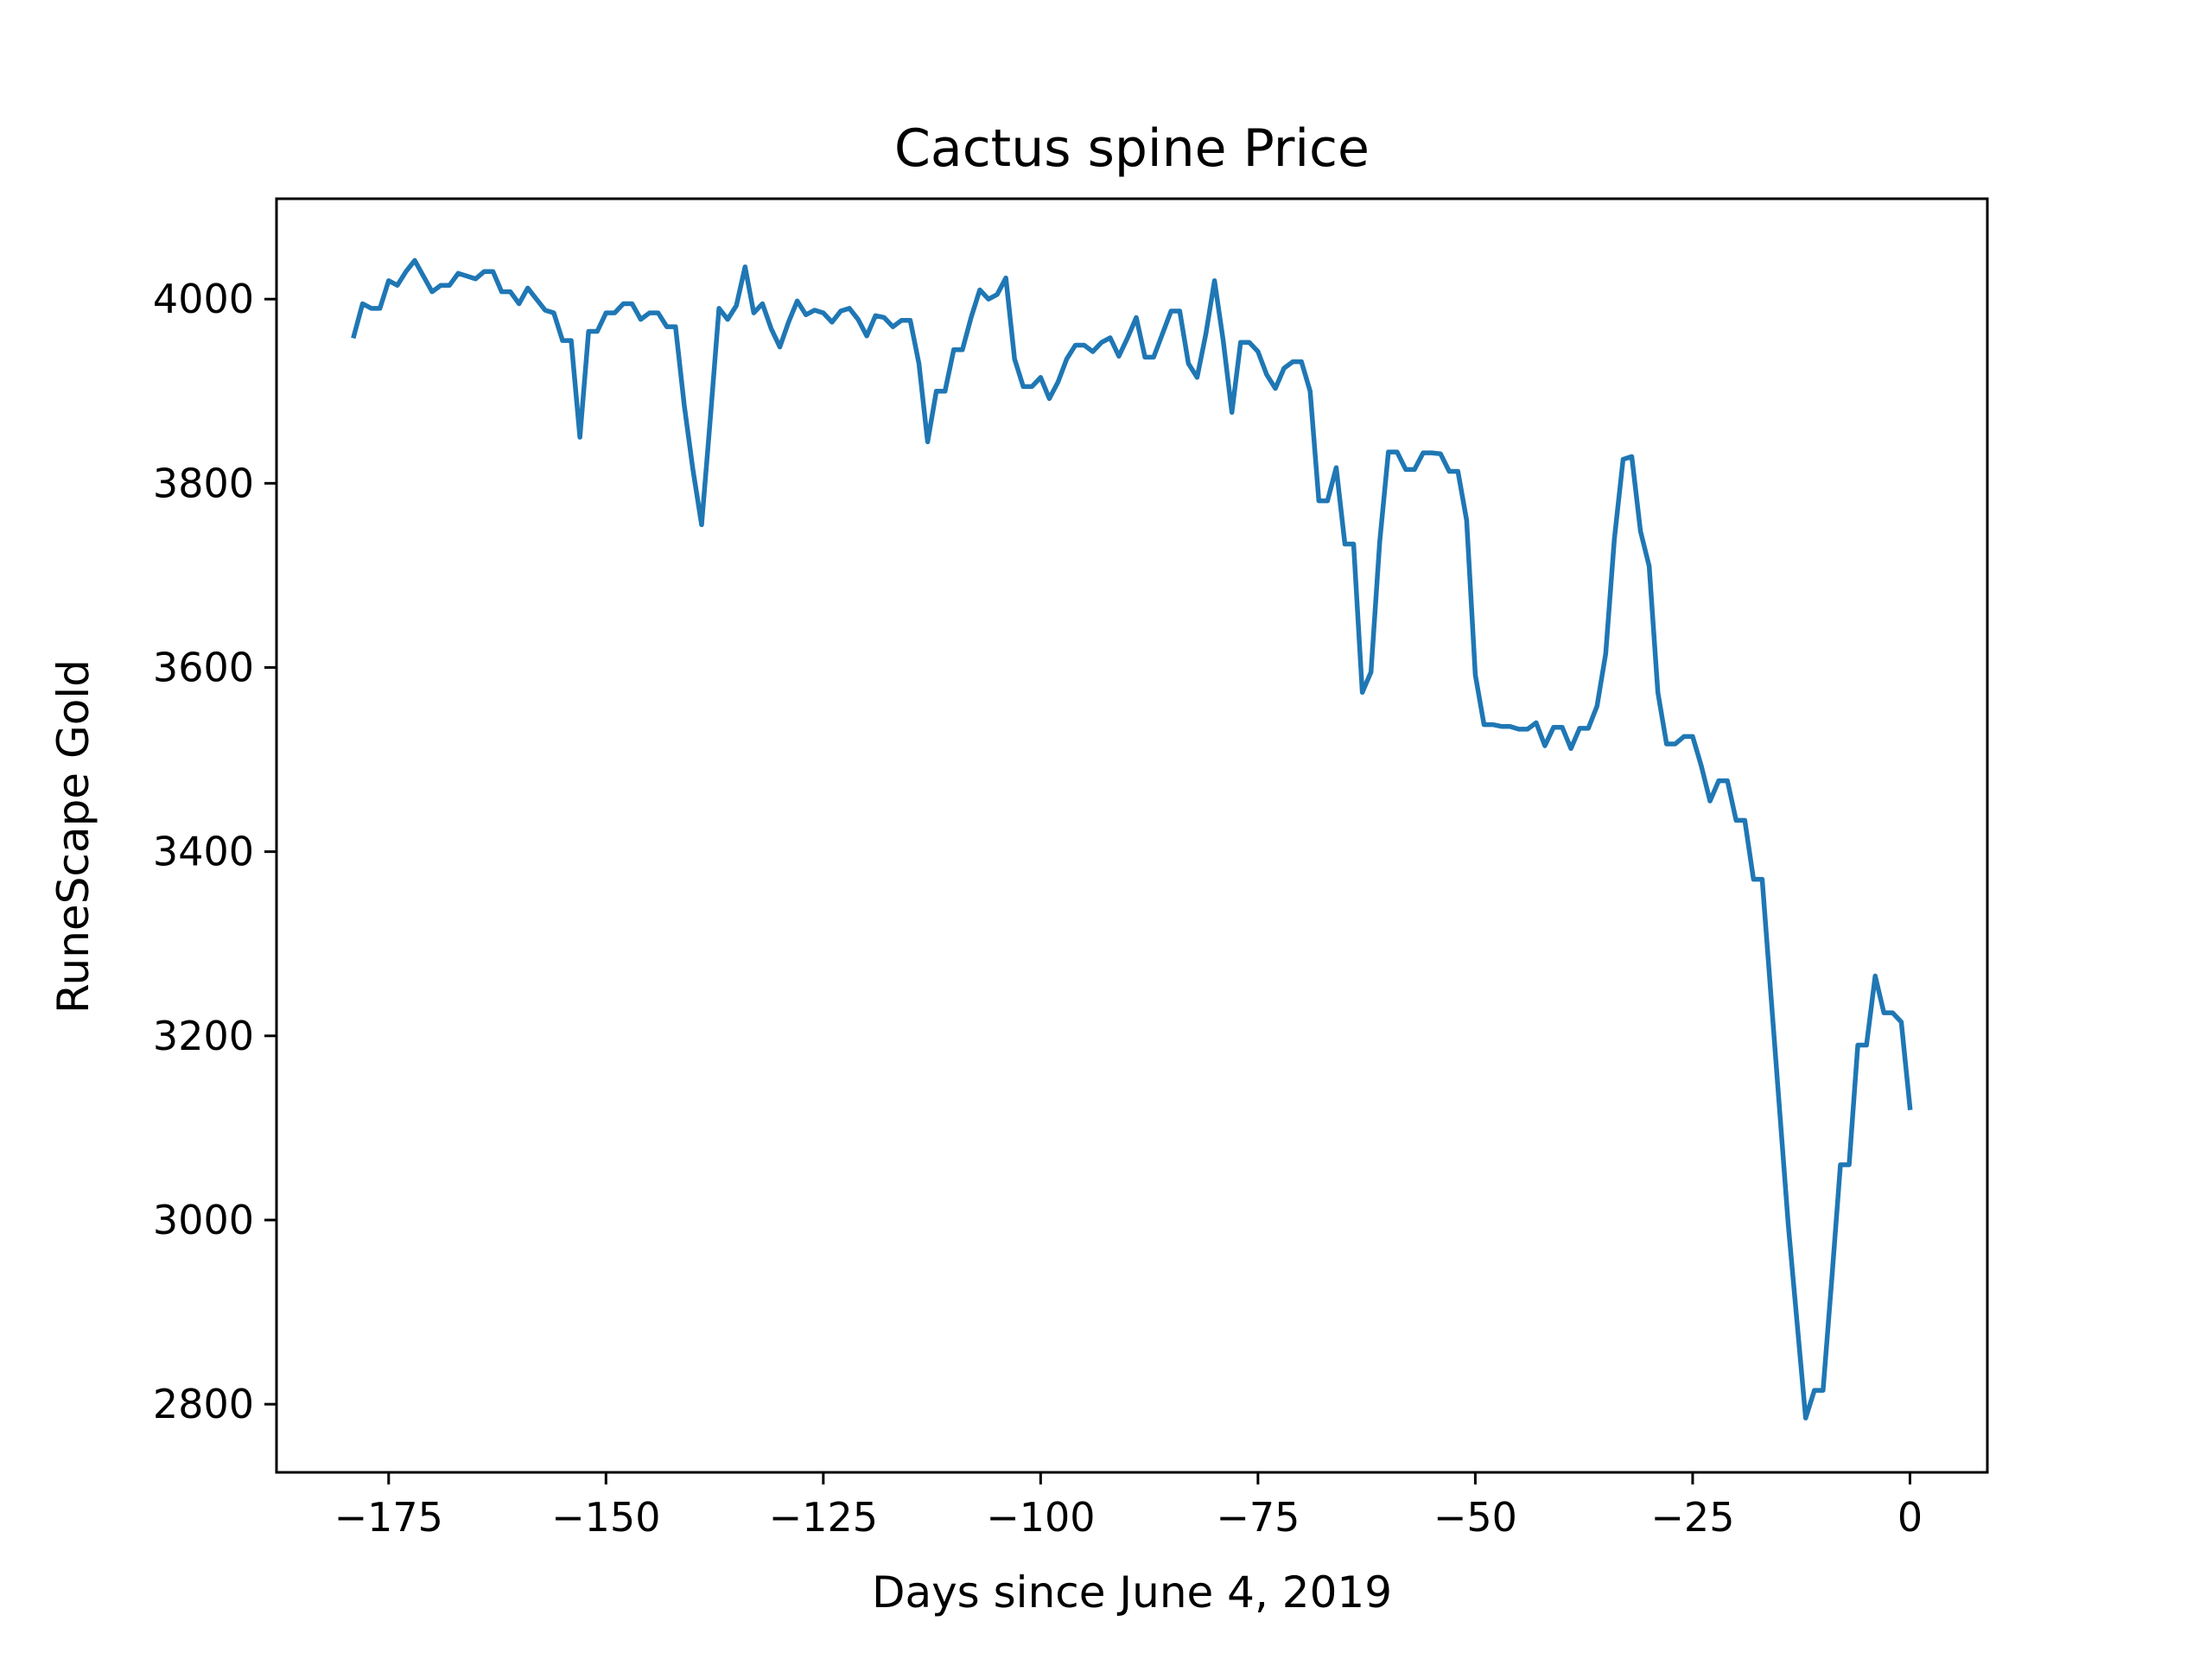 This screenshot has height=1659, width=2212. What do you see at coordinates (388, 1517) in the screenshot?
I see `x-tick-label: −175` at bounding box center [388, 1517].